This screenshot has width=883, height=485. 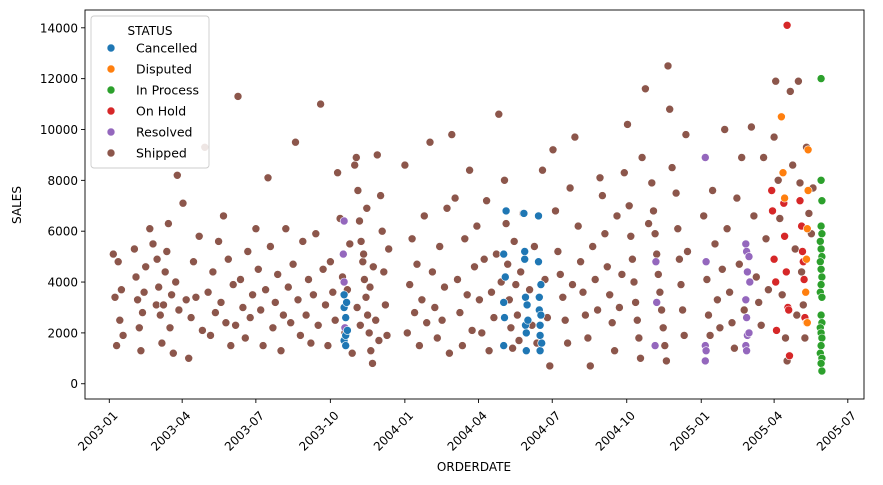 I want to click on y-tick-label: 6000, so click(x=62, y=232).